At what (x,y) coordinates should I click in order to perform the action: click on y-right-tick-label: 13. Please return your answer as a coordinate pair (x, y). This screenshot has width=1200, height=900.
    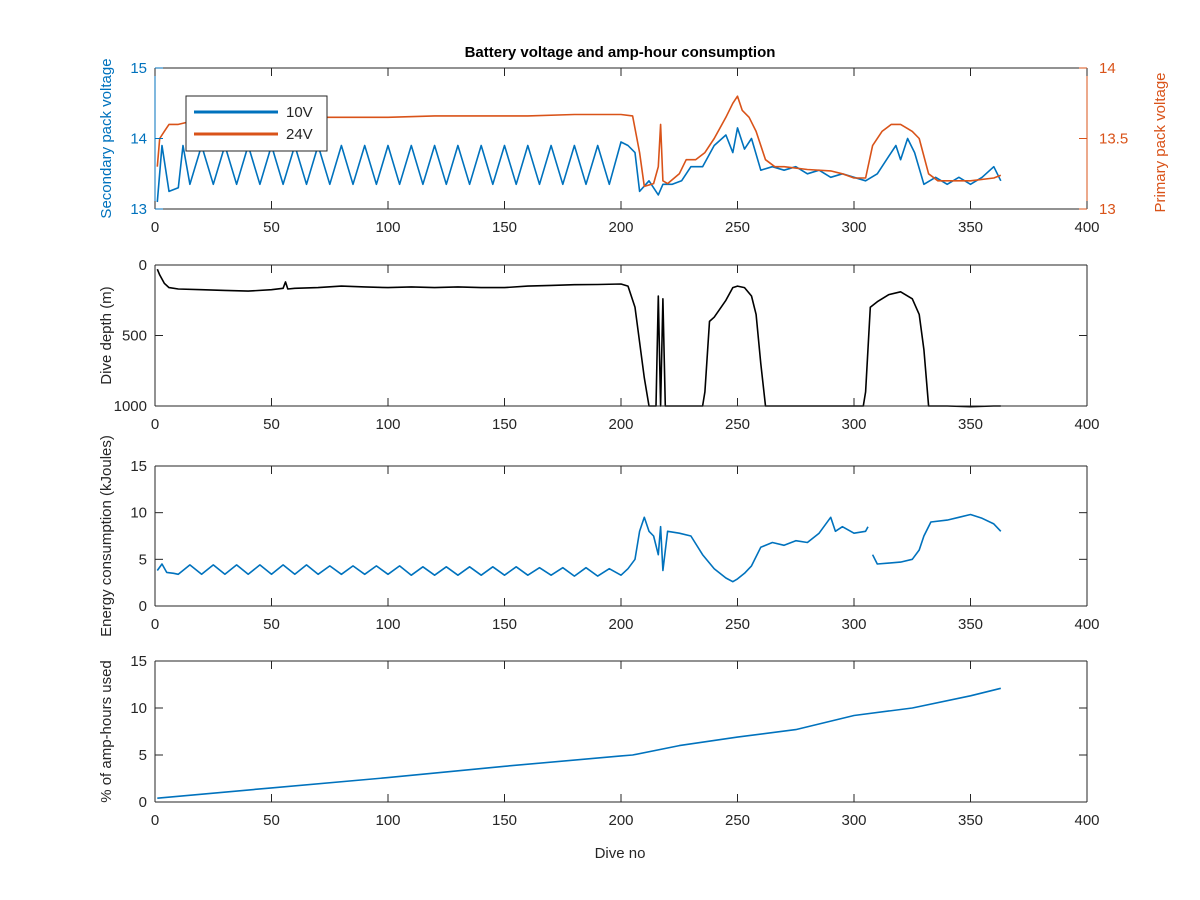
    Looking at the image, I should click on (1107, 209).